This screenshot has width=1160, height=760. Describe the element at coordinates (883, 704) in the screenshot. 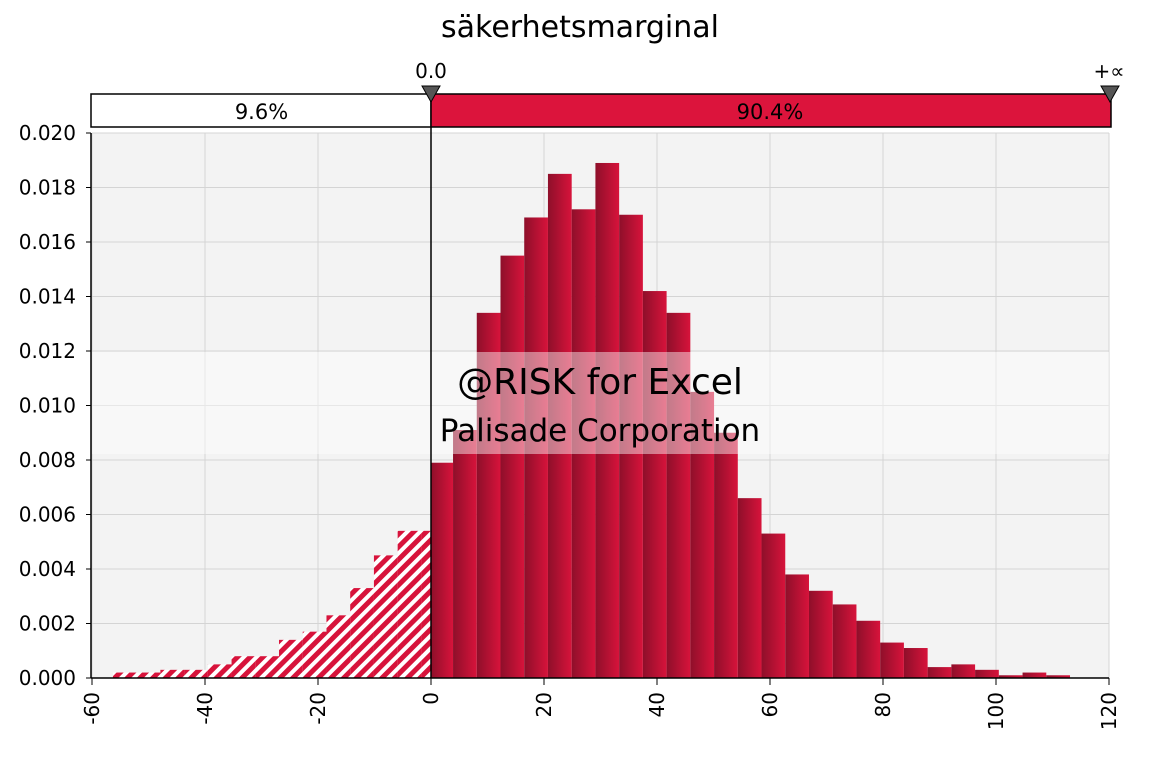

I see `x-tick-label: 80` at that location.